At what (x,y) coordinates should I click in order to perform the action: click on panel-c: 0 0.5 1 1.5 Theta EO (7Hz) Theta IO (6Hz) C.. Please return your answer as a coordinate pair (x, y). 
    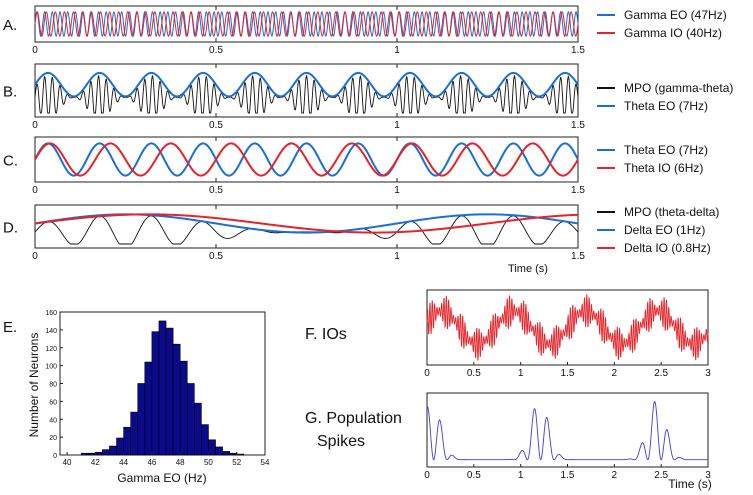
    Looking at the image, I should click on (355, 166).